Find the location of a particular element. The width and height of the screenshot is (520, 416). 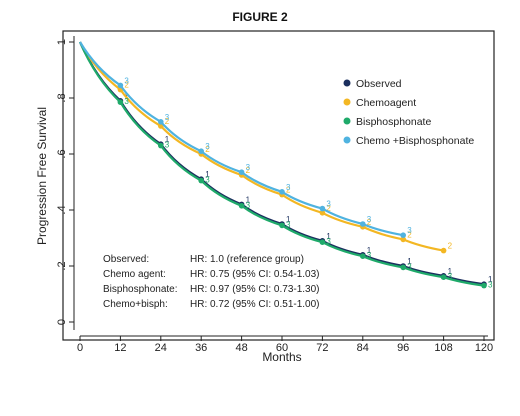

y-tick-label: .8 is located at coordinates (62, 97).